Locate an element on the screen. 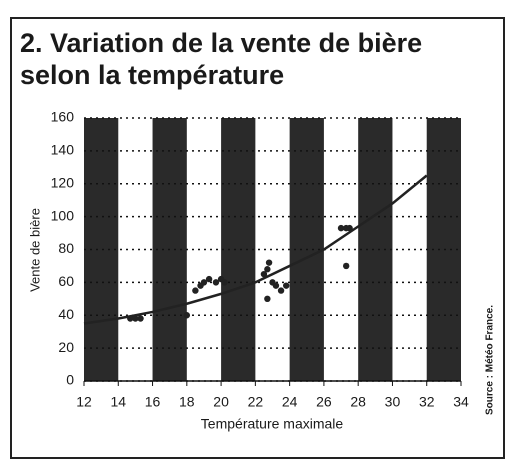  y-tick-label: 140 is located at coordinates (63, 150).